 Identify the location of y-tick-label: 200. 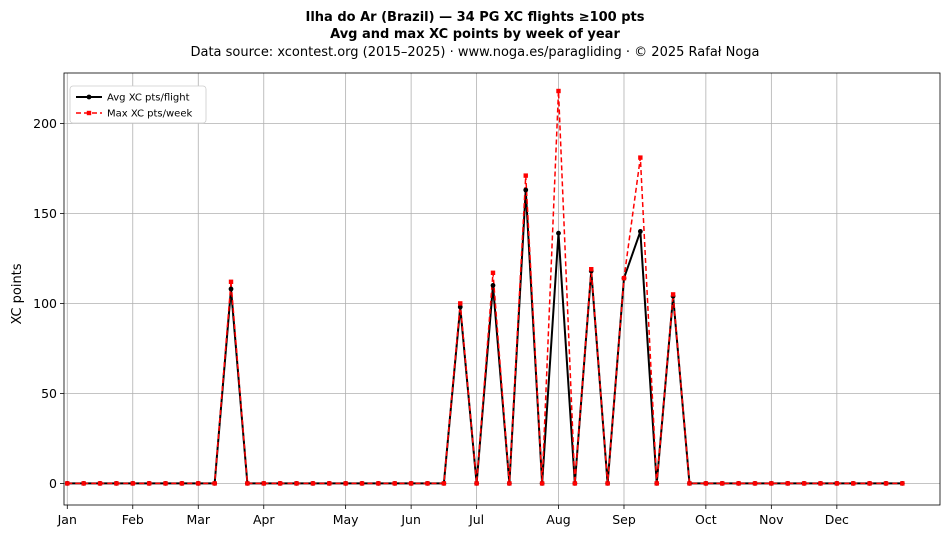
(45, 123).